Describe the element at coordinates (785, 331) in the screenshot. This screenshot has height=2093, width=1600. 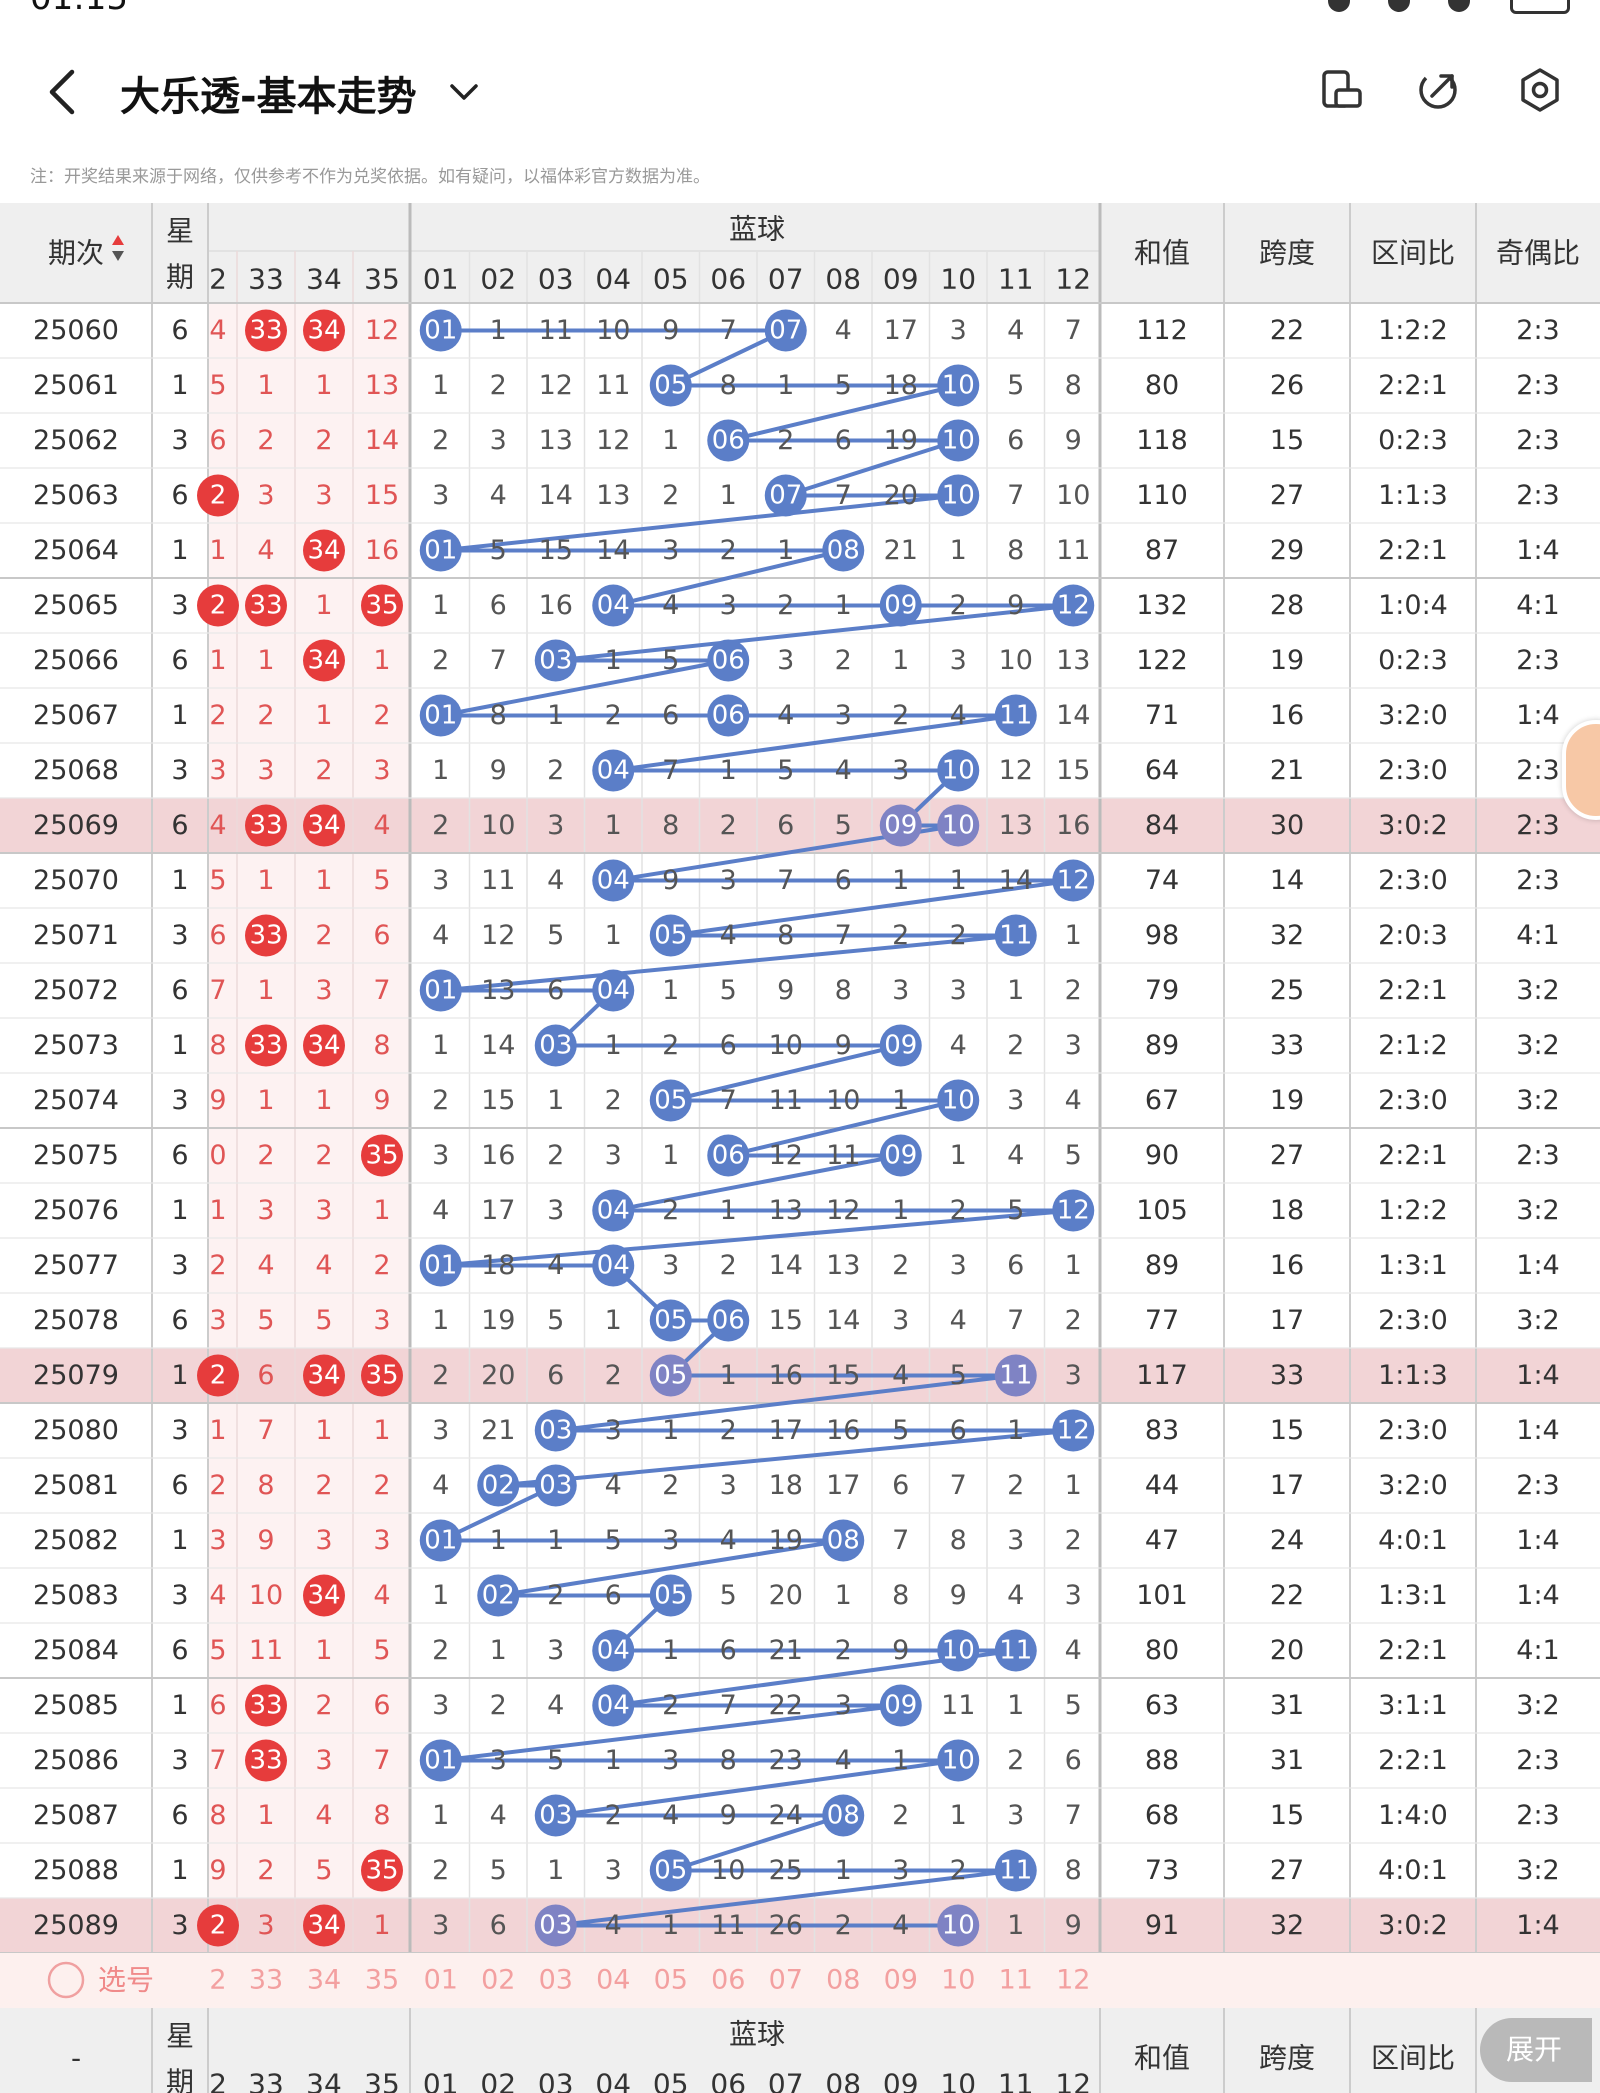
I see `blue-ball-number: 07` at that location.